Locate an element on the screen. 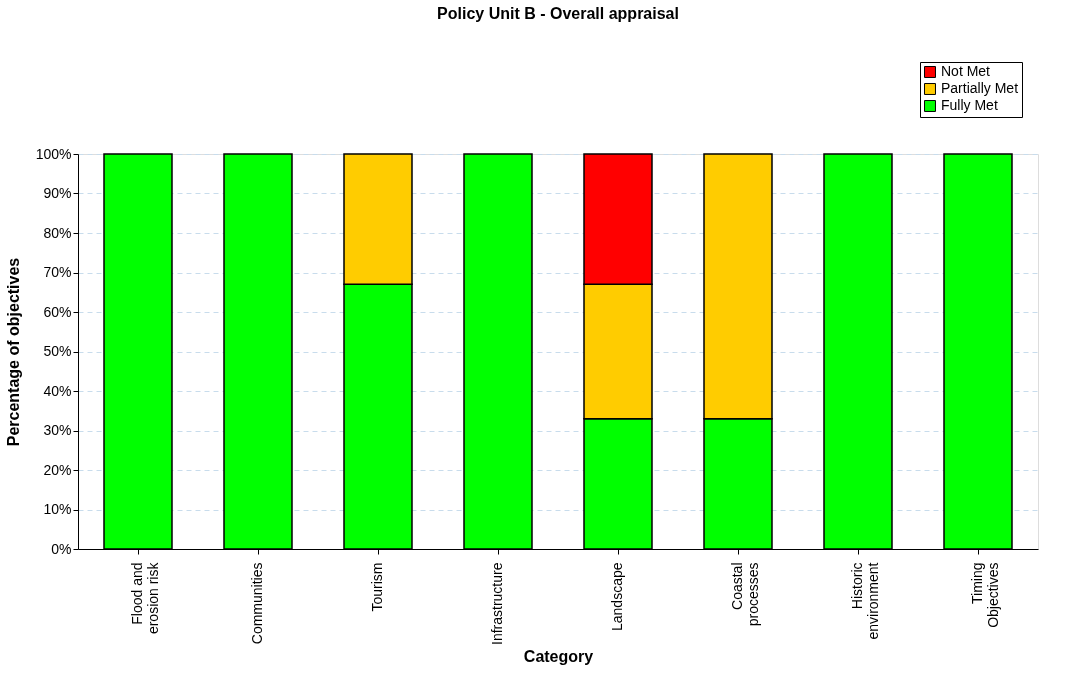 This screenshot has width=1091, height=673. y-tick-label: 80% is located at coordinates (57, 232).